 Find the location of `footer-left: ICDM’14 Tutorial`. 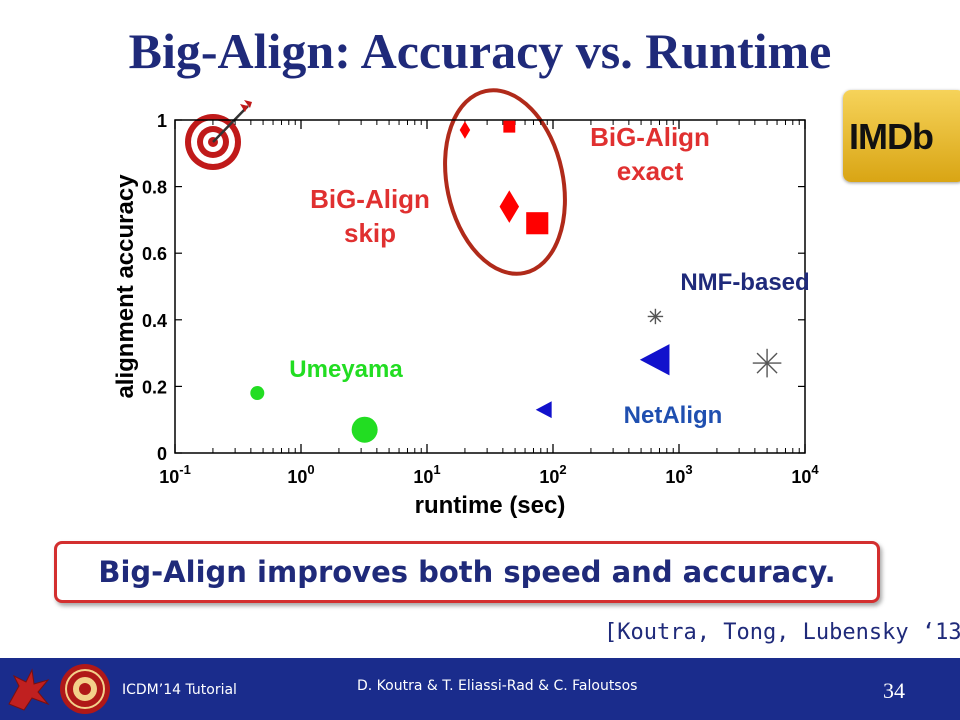

footer-left: ICDM’14 Tutorial is located at coordinates (179, 690).